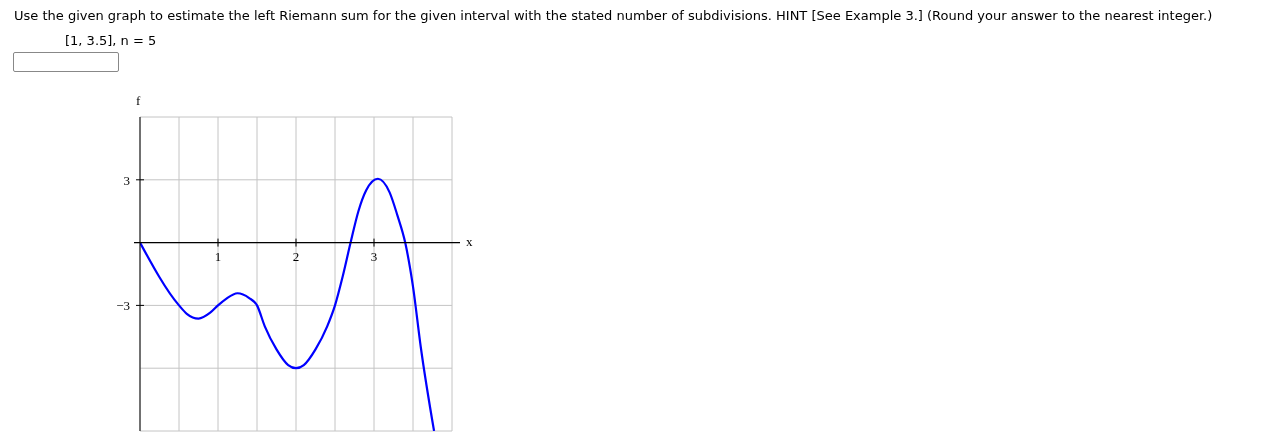 The height and width of the screenshot is (446, 1276). Describe the element at coordinates (123, 306) in the screenshot. I see `y-tick-label: −3` at that location.